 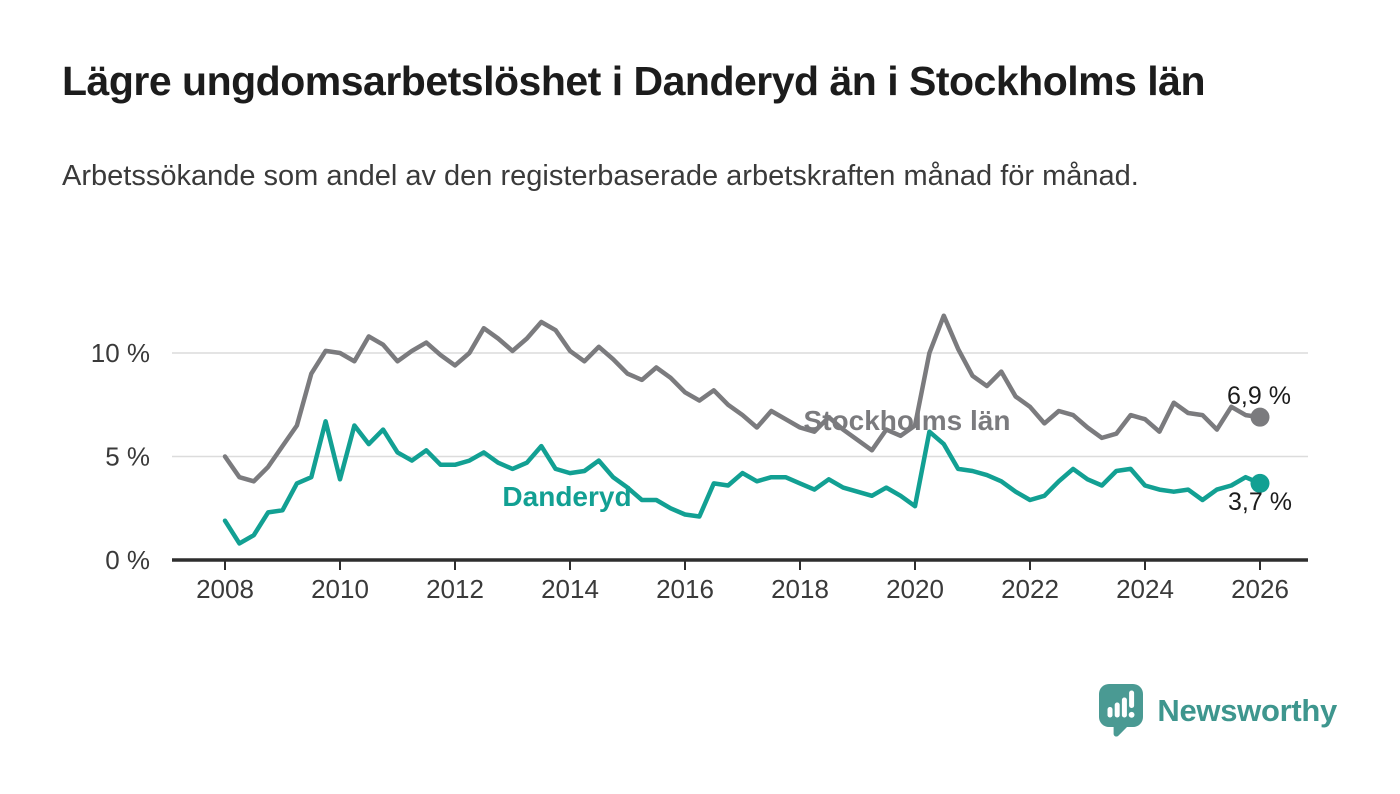 I want to click on y-axis-label-0: 0 %, so click(x=127, y=560).